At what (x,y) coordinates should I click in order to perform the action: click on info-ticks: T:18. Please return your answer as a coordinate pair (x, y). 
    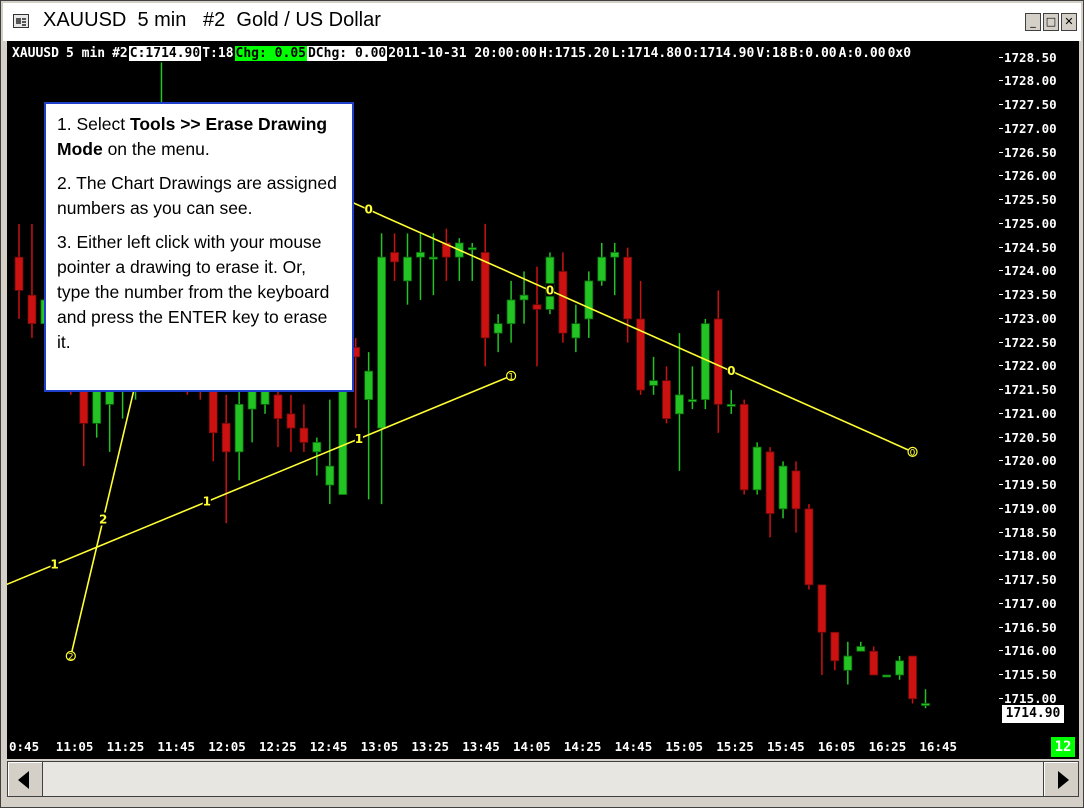
    Looking at the image, I should click on (218, 53).